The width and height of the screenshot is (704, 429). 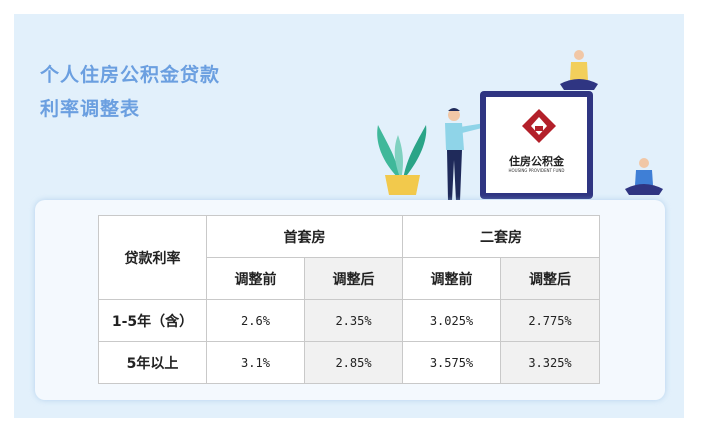 I want to click on woman-sitting-laptop-illustration, so click(x=644, y=176).